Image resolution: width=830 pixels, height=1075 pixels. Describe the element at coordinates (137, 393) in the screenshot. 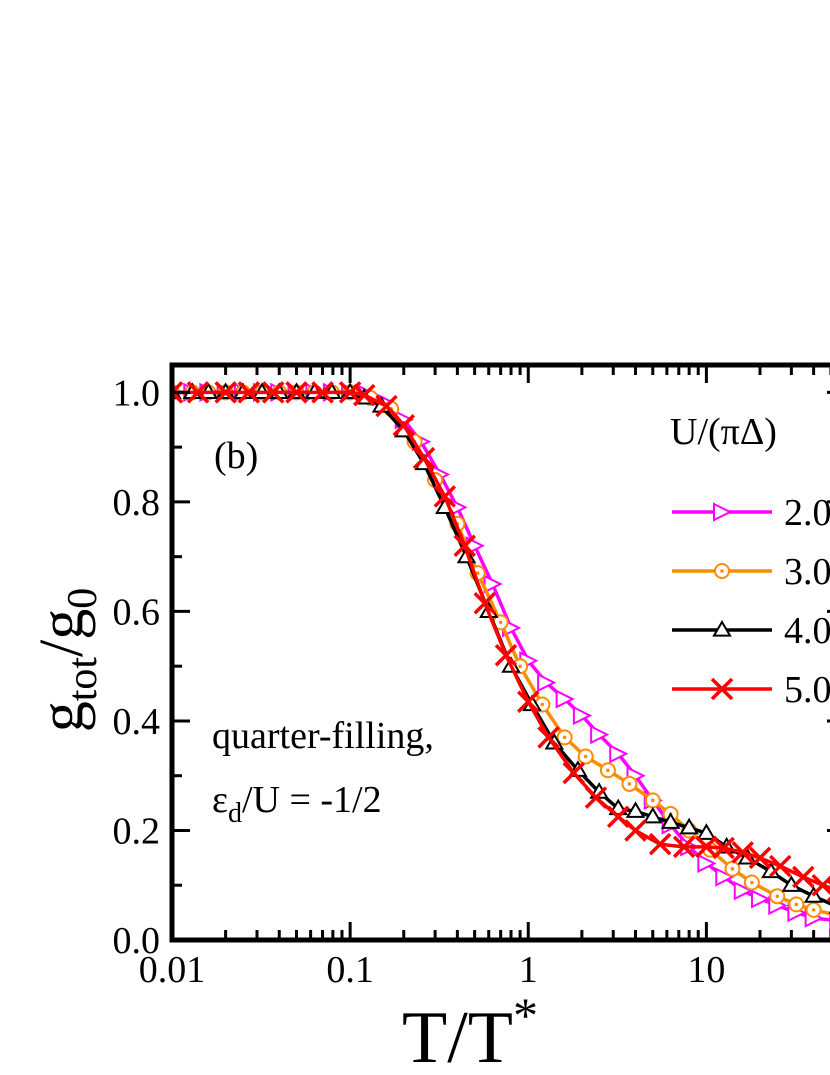

I see `y-tick-label: 1.0` at that location.